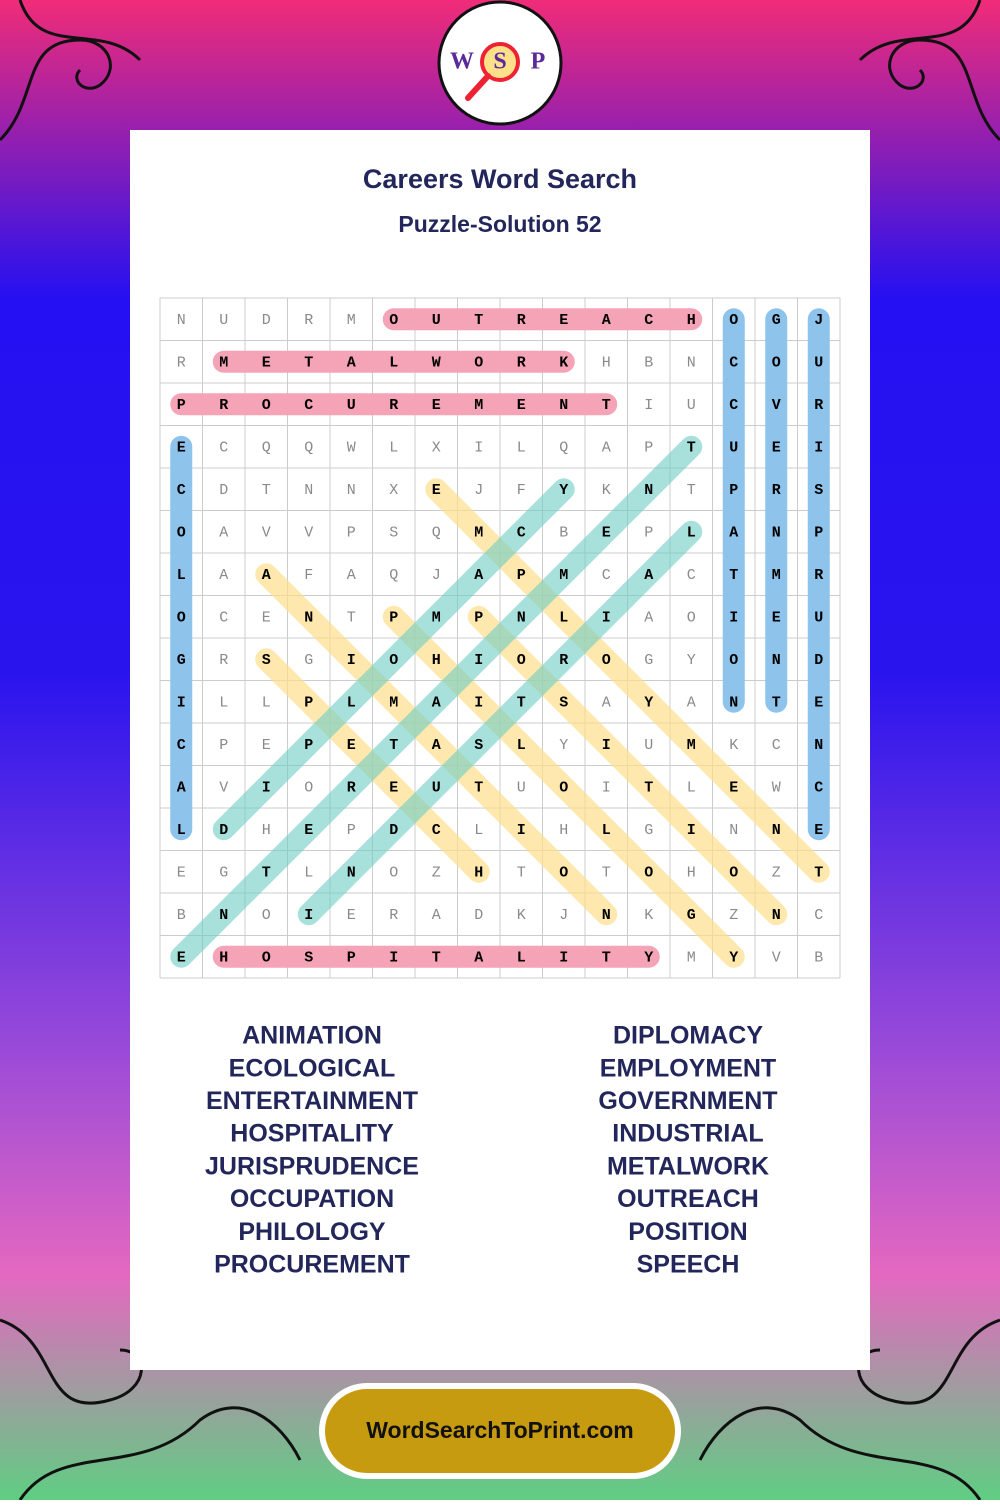  I want to click on grid-letter: D, so click(393, 830).